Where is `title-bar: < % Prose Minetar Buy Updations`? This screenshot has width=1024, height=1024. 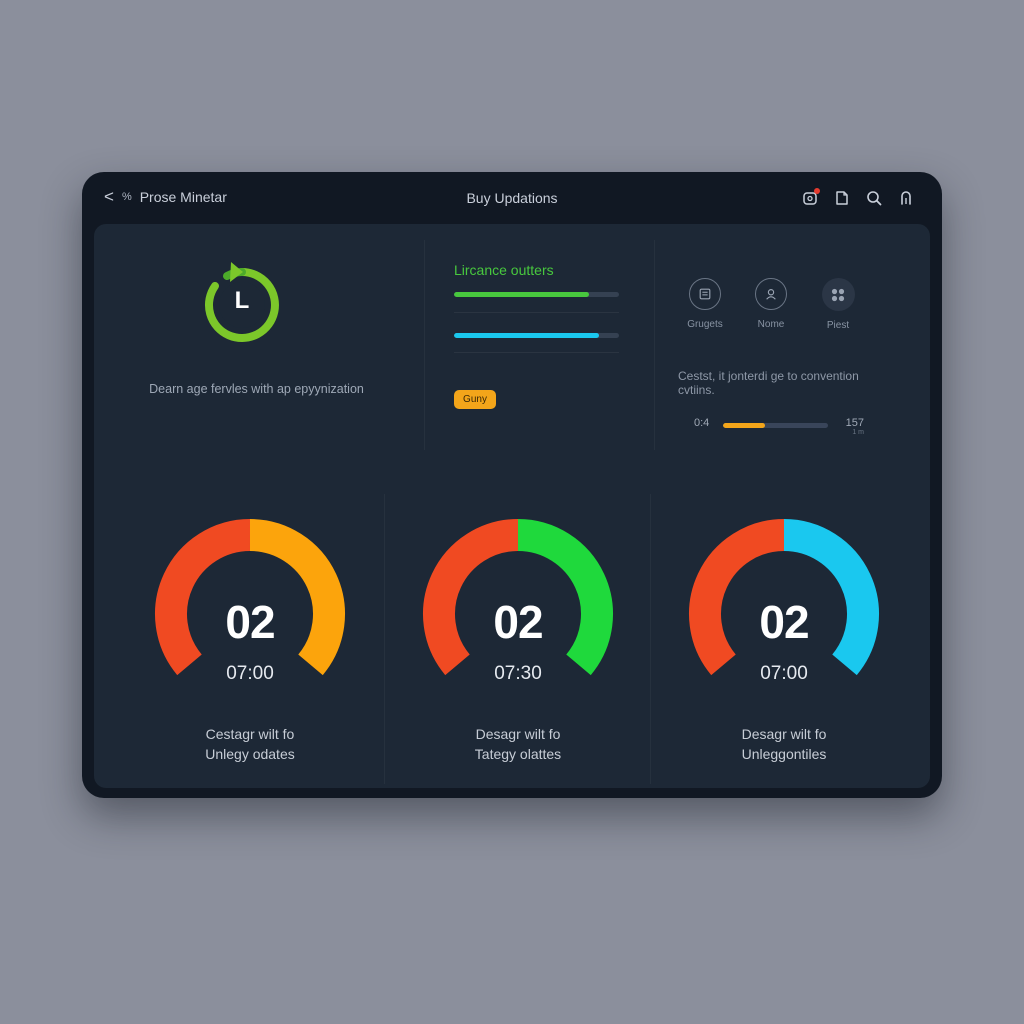
title-bar: < % Prose Minetar Buy Updations is located at coordinates (512, 198).